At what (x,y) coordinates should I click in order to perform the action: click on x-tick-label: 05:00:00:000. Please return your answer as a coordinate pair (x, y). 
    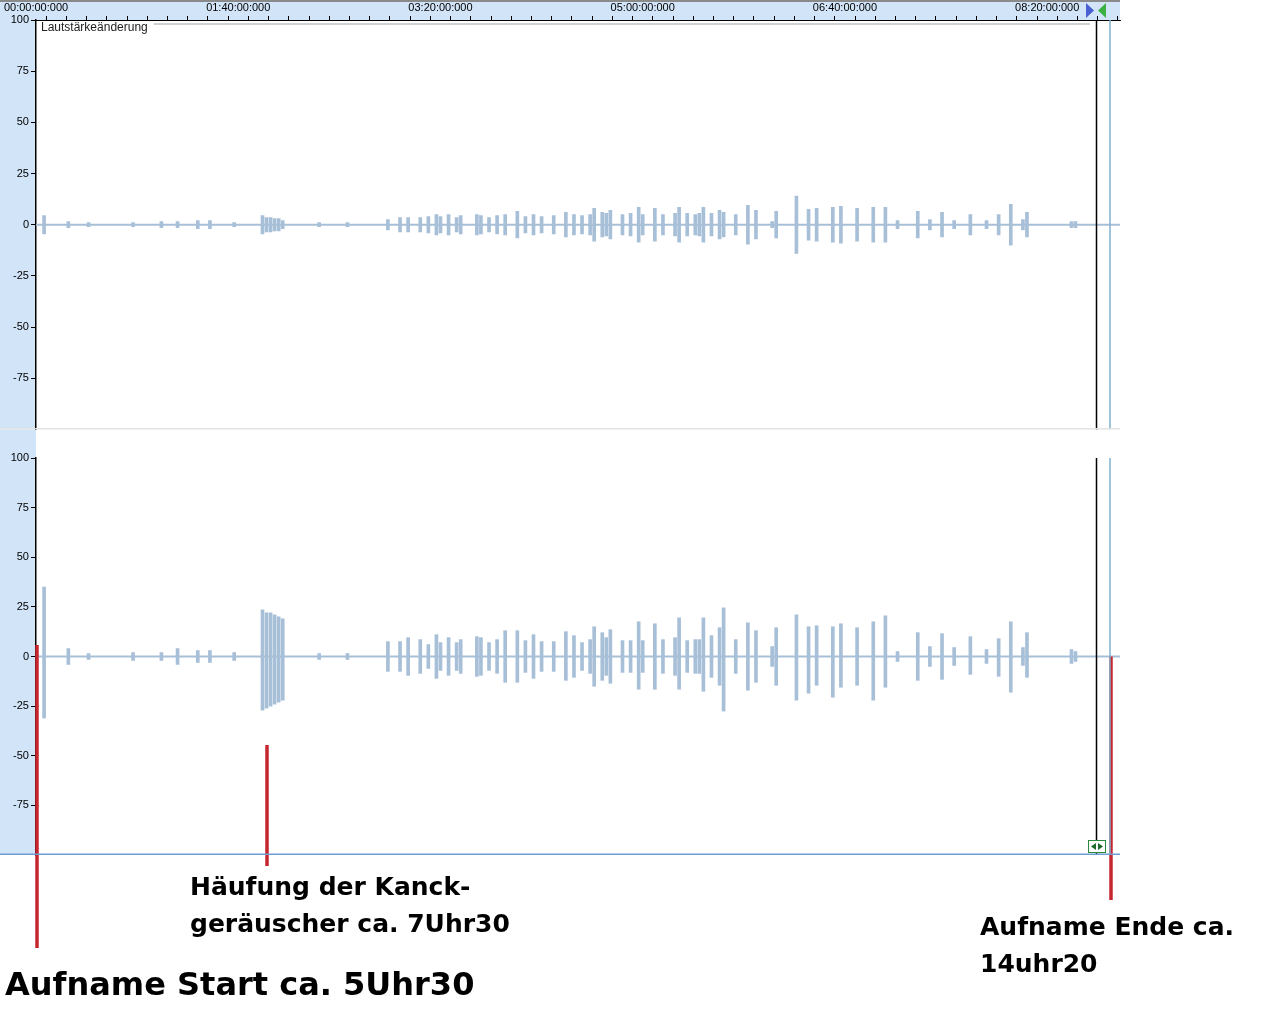
    Looking at the image, I should click on (642, 7).